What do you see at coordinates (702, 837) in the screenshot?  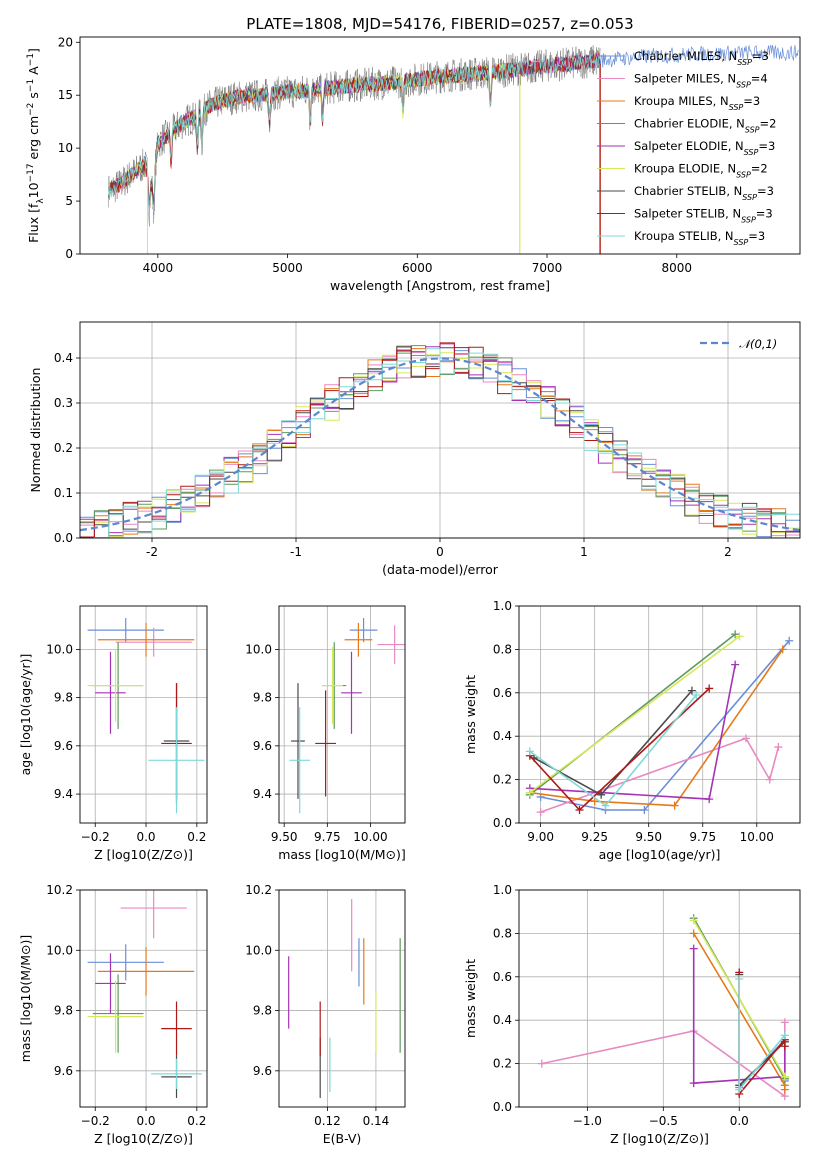 I see `x-tick-label: 9.75` at bounding box center [702, 837].